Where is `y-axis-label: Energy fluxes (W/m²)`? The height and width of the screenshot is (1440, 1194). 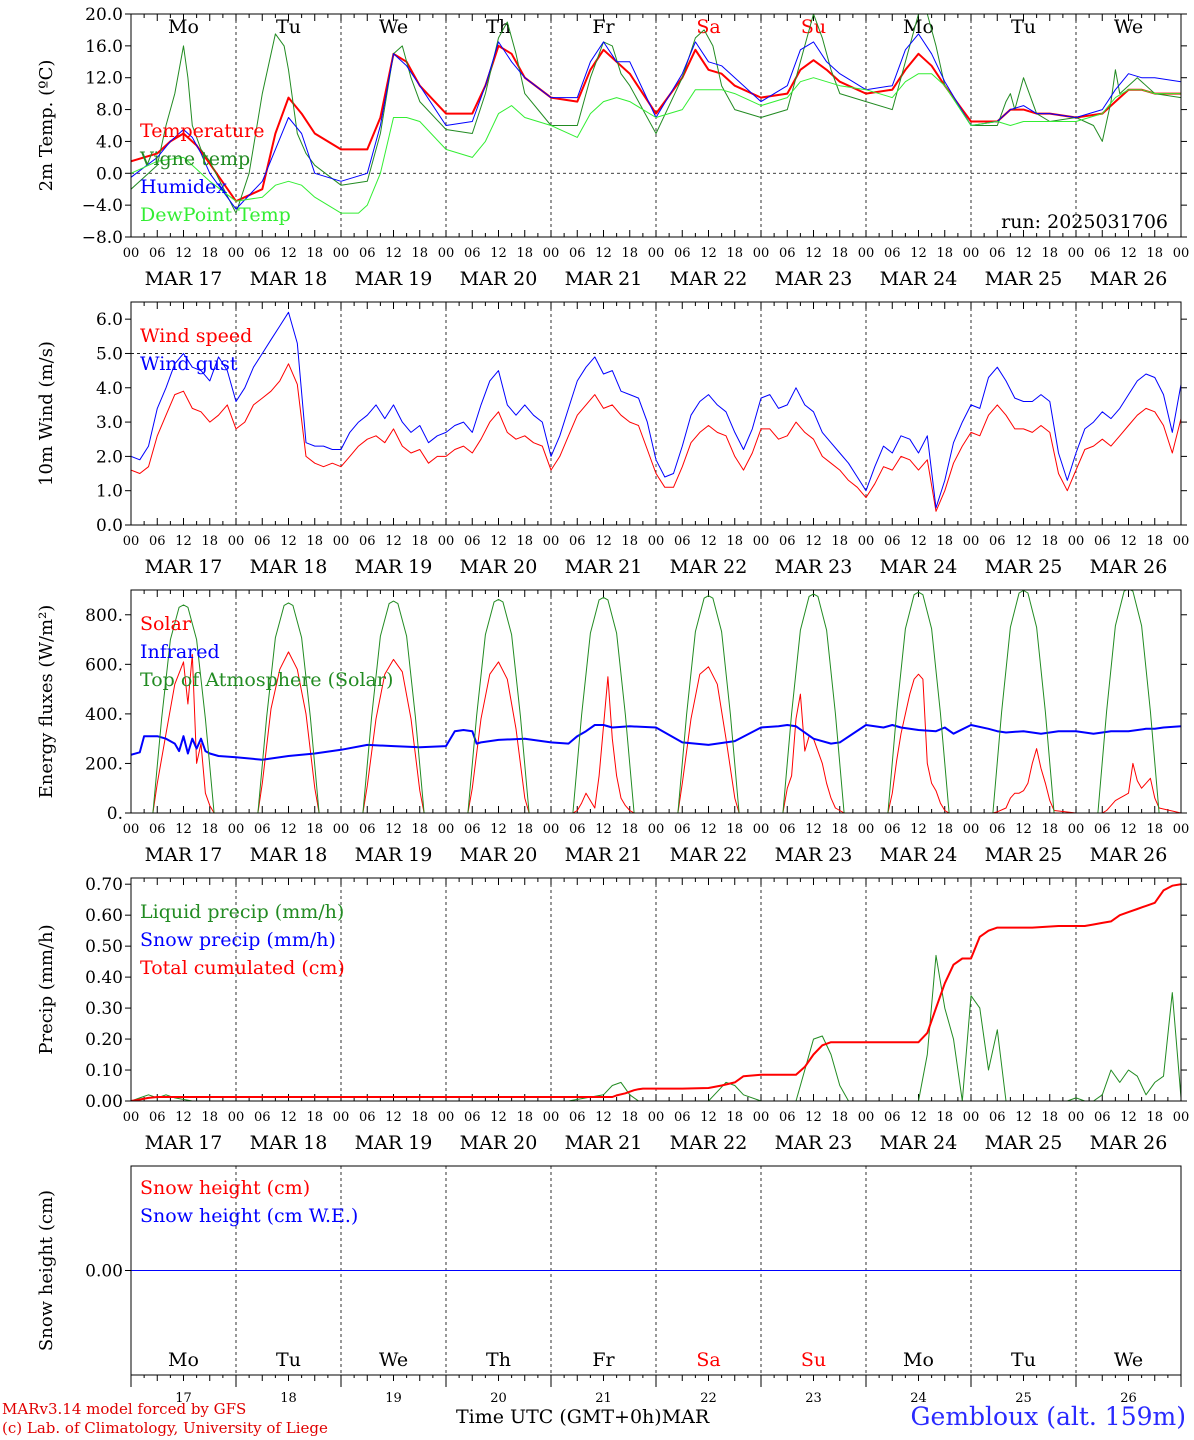
y-axis-label: Energy fluxes (W/m²) is located at coordinates (46, 702).